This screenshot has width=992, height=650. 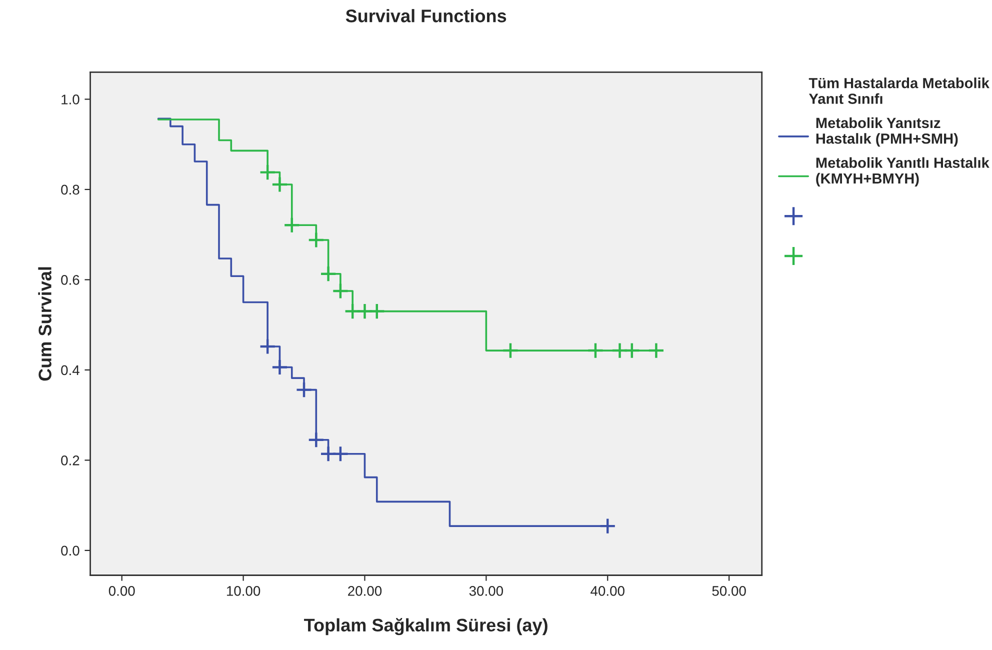 I want to click on chart-title: Survival Functions, so click(x=426, y=15).